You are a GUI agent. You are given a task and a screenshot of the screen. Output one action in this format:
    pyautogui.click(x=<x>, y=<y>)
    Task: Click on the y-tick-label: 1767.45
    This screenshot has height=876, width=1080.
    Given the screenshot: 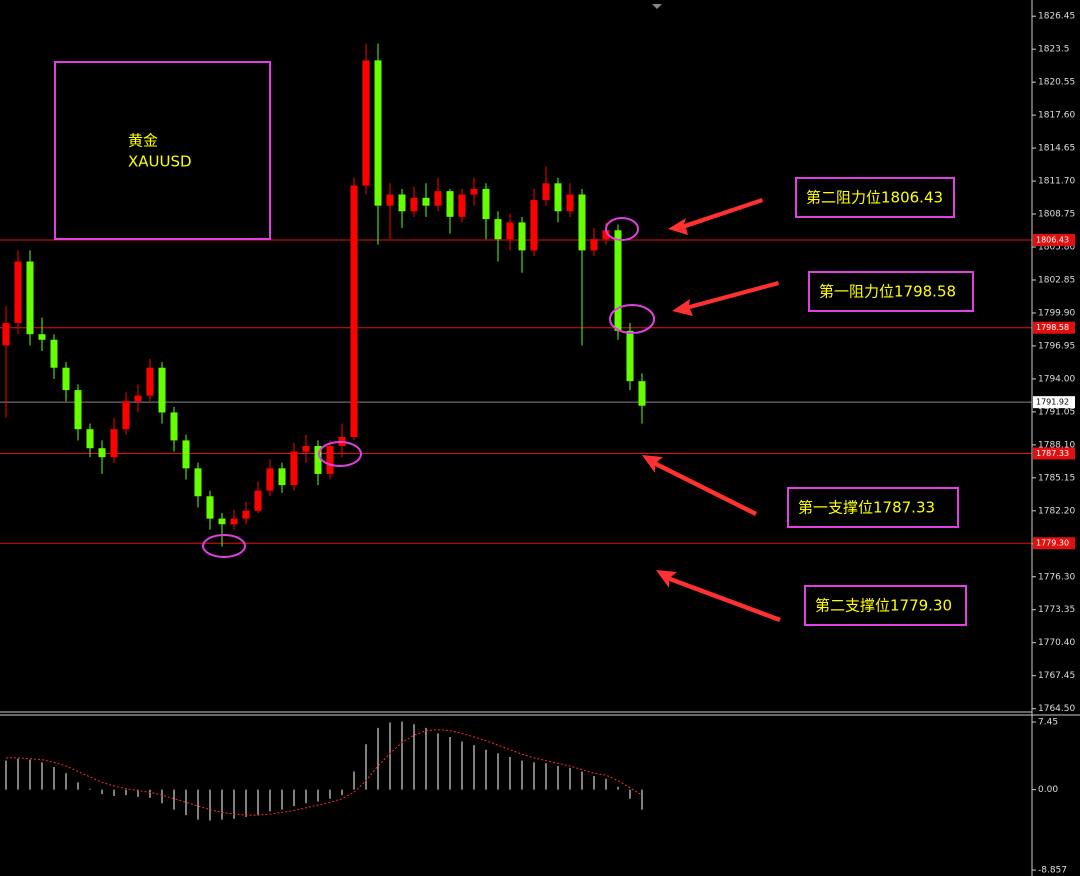 What is the action you would take?
    pyautogui.click(x=1056, y=676)
    